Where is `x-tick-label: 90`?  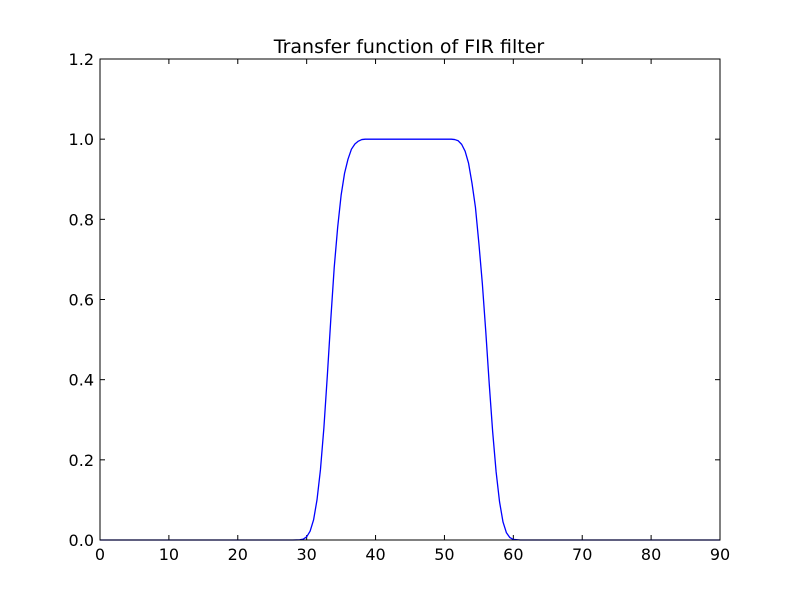 x-tick-label: 90 is located at coordinates (720, 554).